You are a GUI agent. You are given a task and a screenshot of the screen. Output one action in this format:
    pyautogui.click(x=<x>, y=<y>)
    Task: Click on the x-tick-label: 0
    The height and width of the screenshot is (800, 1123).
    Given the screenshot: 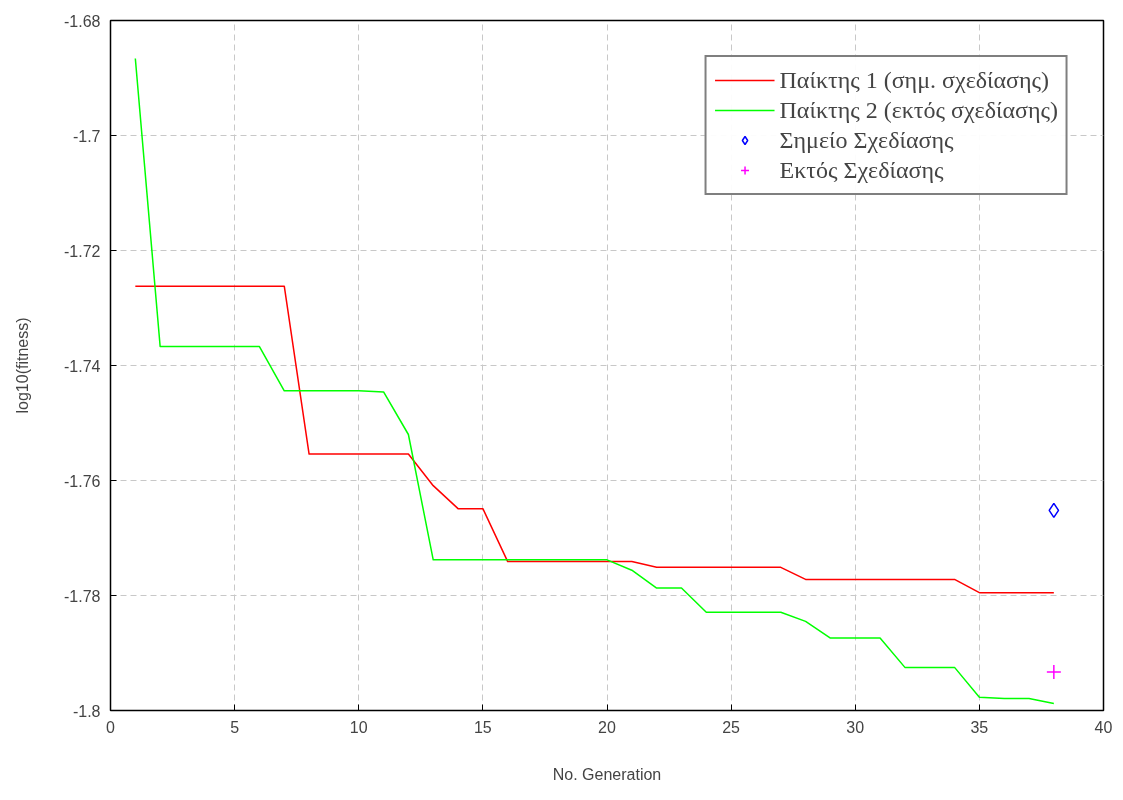 What is the action you would take?
    pyautogui.click(x=111, y=727)
    